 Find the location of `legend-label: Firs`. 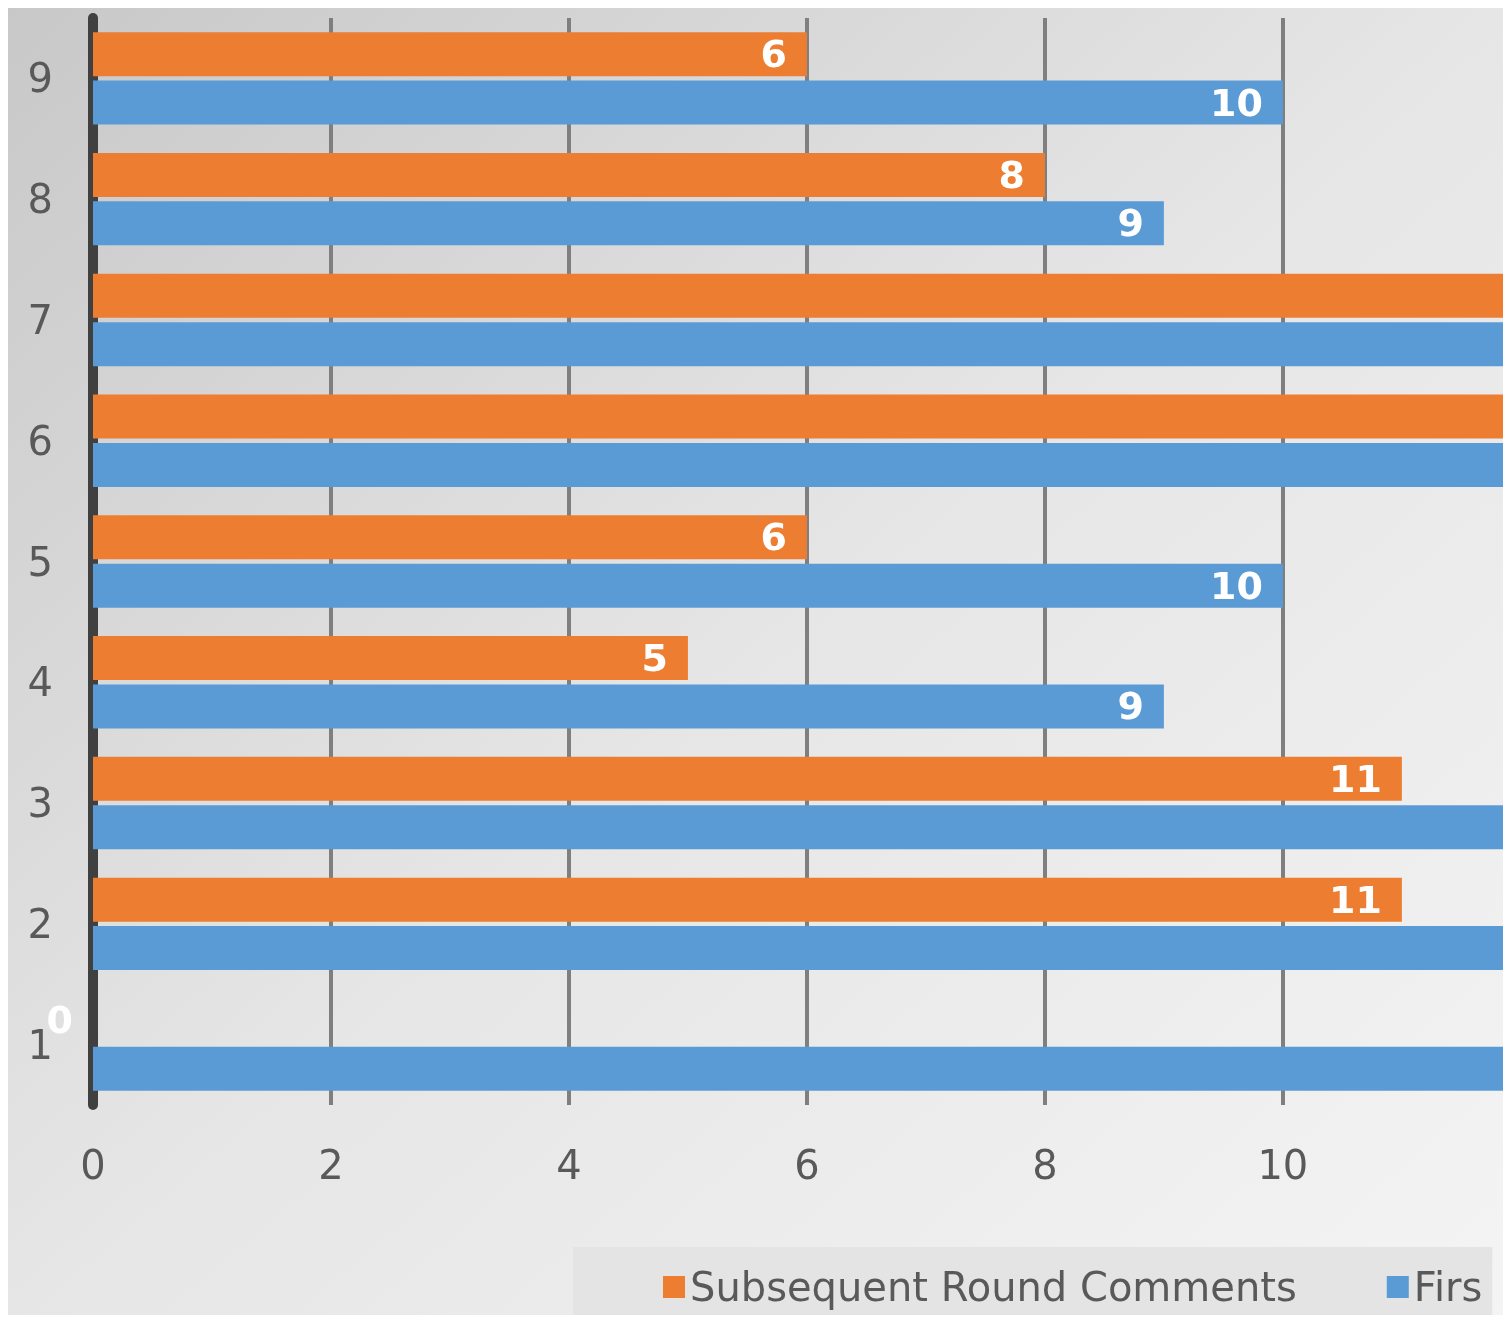

legend-label: Firs is located at coordinates (1448, 1287).